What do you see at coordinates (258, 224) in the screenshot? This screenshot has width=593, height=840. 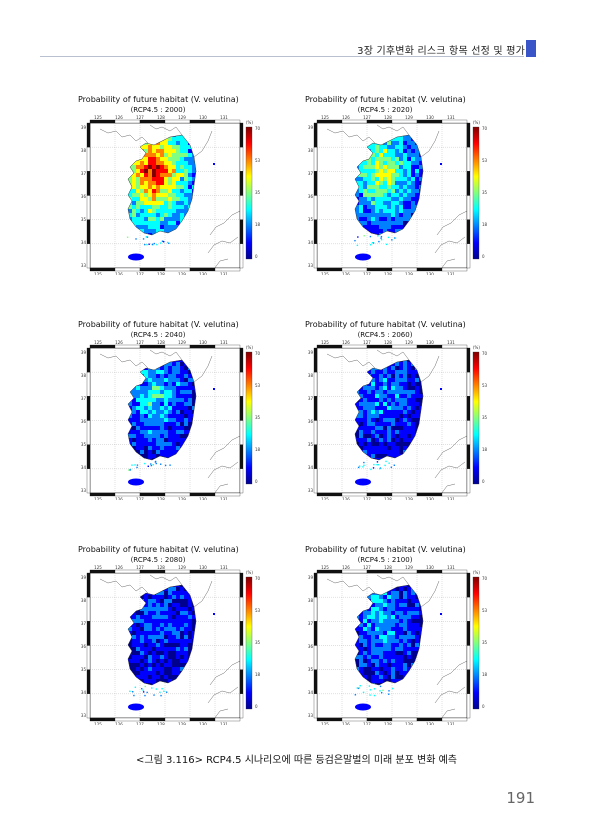 I see `colorbar-tick-label: 18` at bounding box center [258, 224].